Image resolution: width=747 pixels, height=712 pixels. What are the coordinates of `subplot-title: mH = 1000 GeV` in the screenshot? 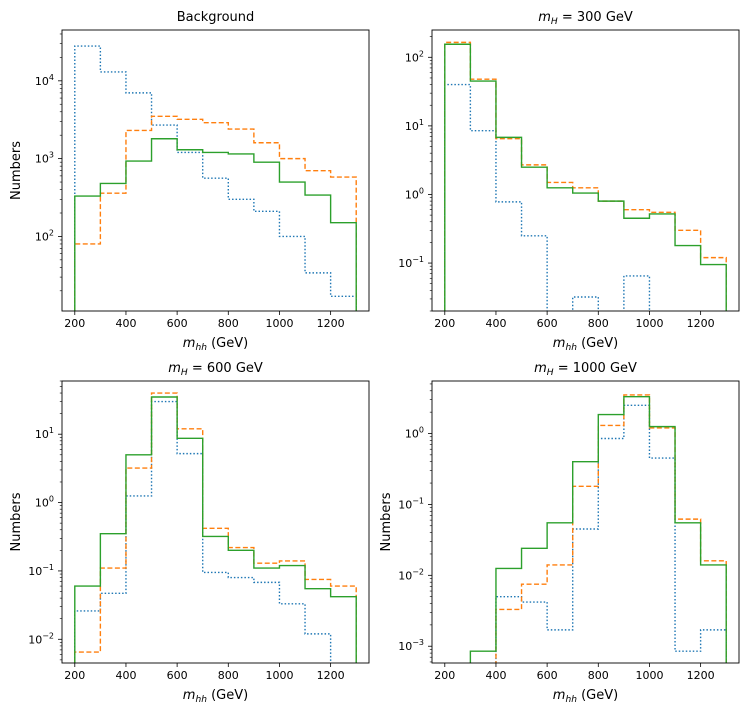 It's located at (585, 369).